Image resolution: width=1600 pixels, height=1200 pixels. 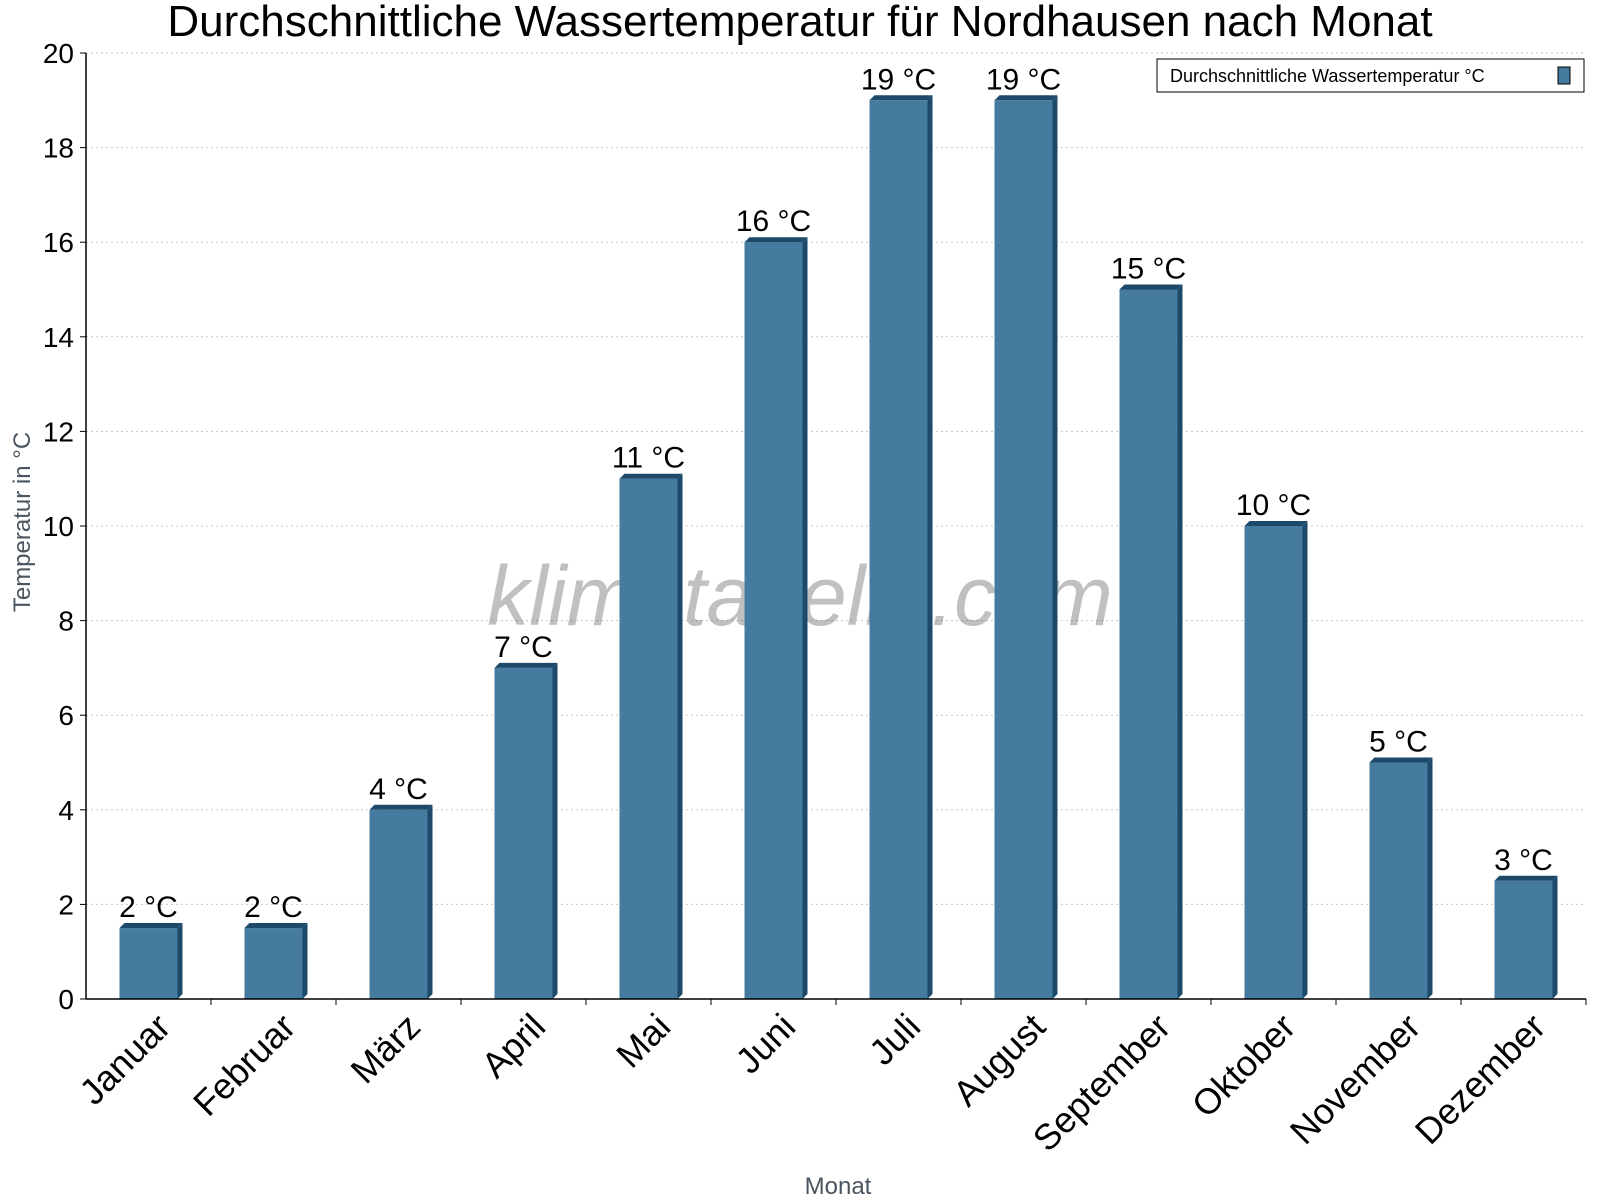 I want to click on y-axis-label: Temperatur in °C, so click(x=22, y=522).